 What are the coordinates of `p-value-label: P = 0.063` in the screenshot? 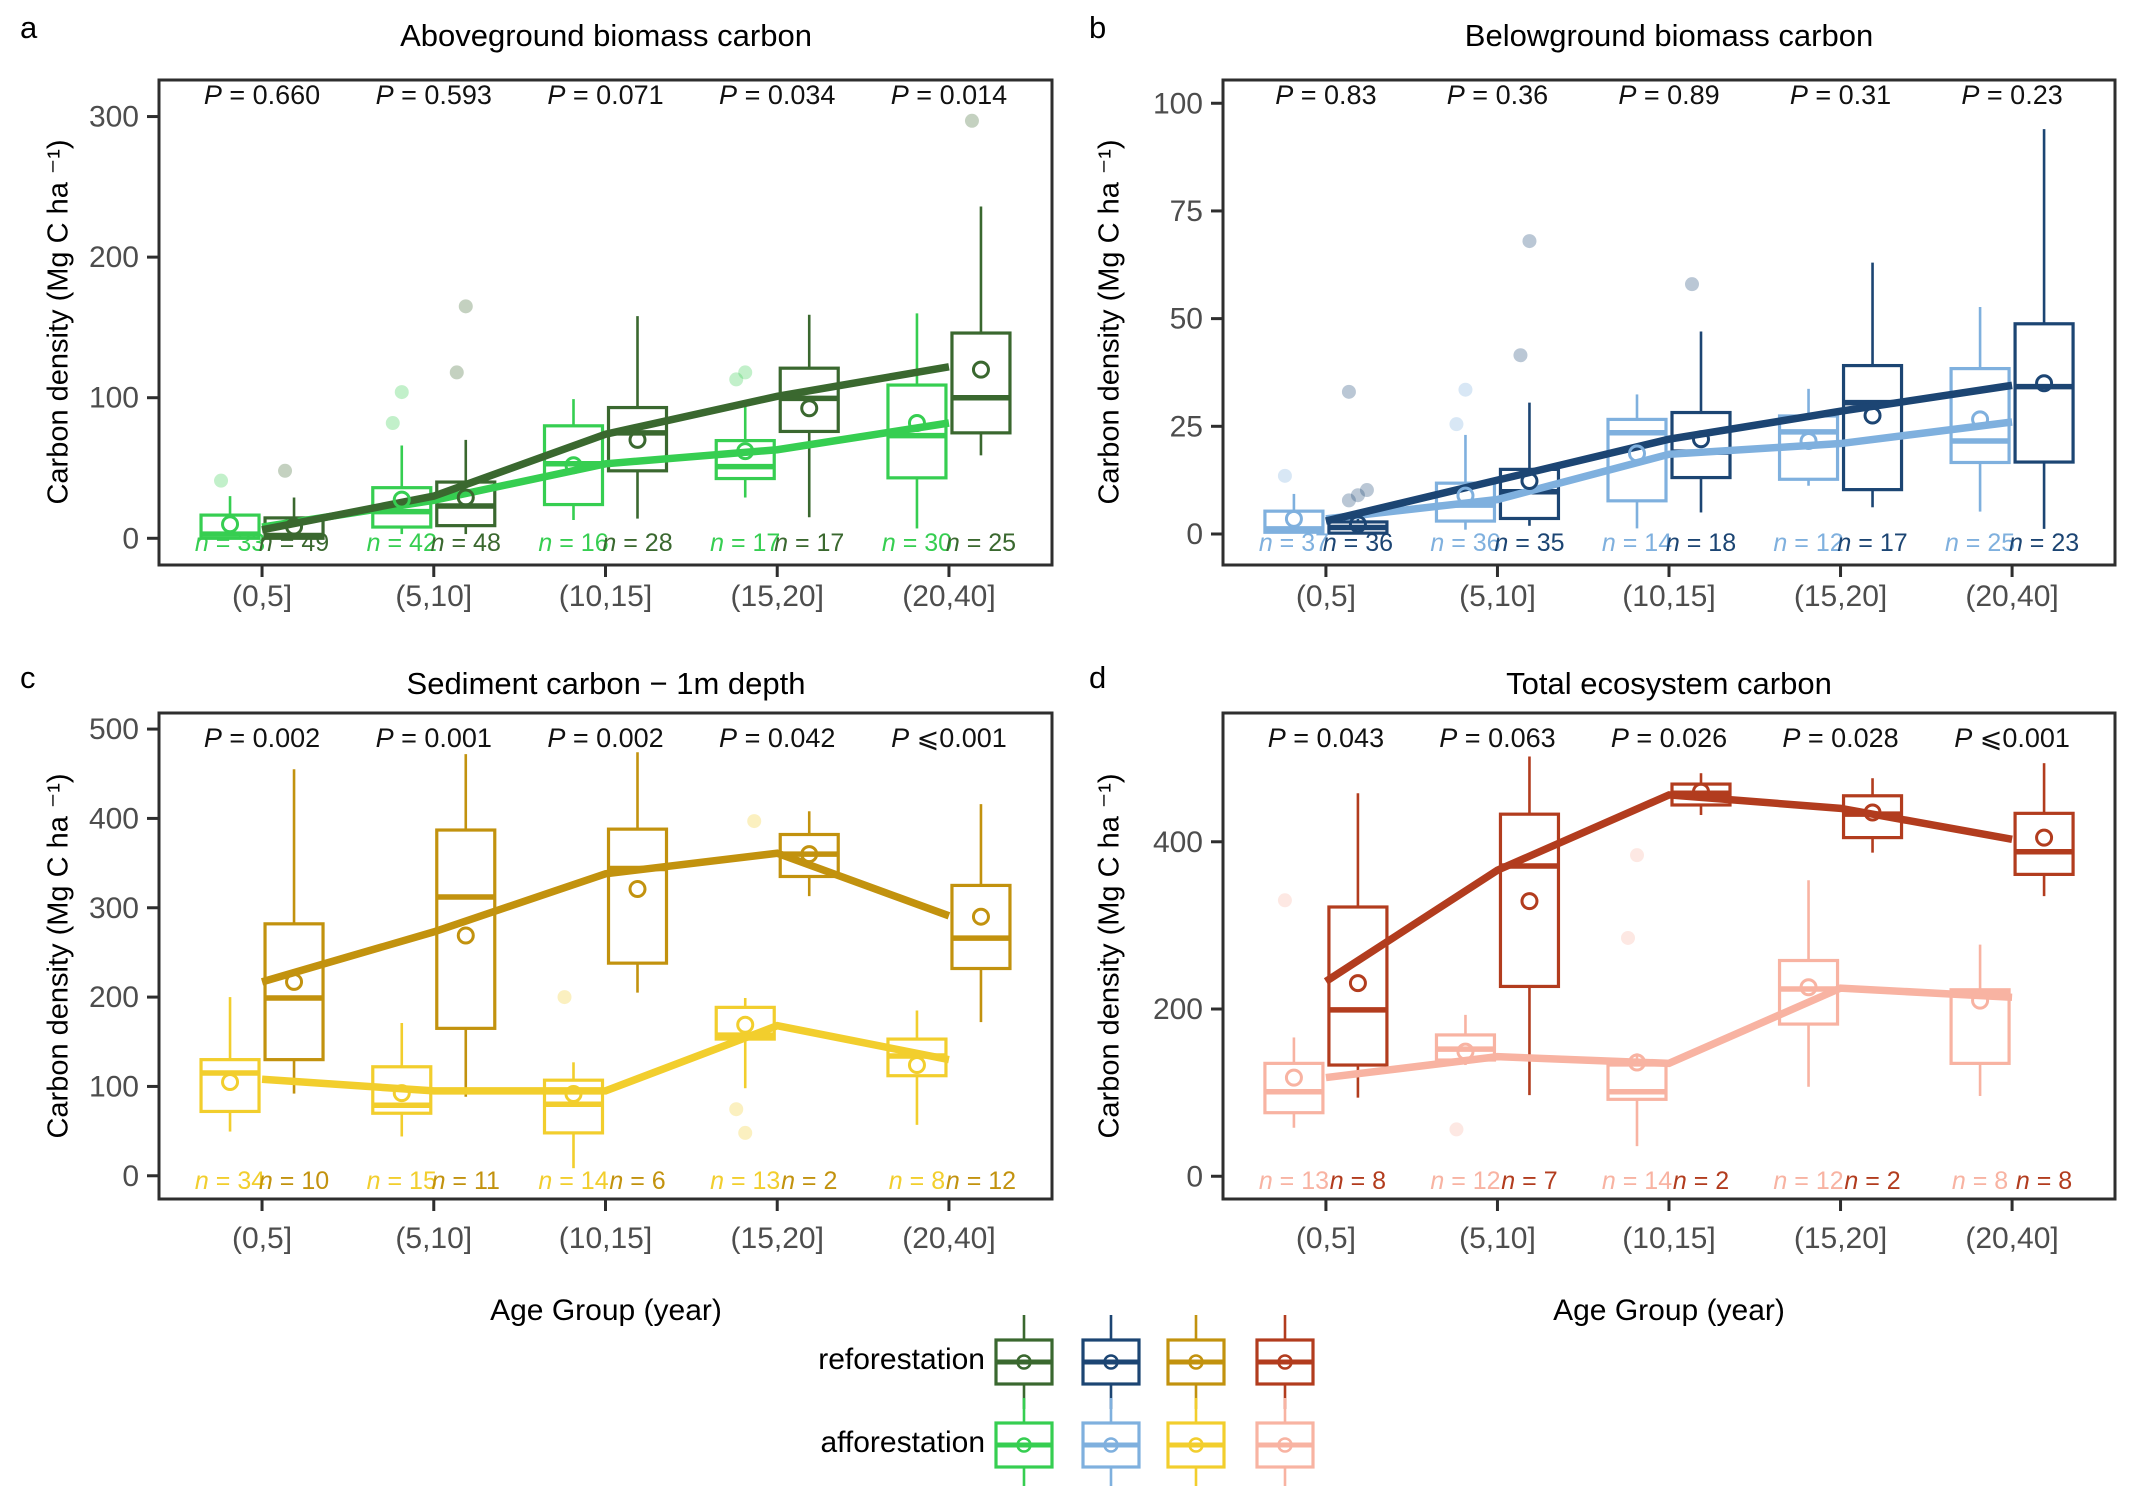 It's located at (1497, 738).